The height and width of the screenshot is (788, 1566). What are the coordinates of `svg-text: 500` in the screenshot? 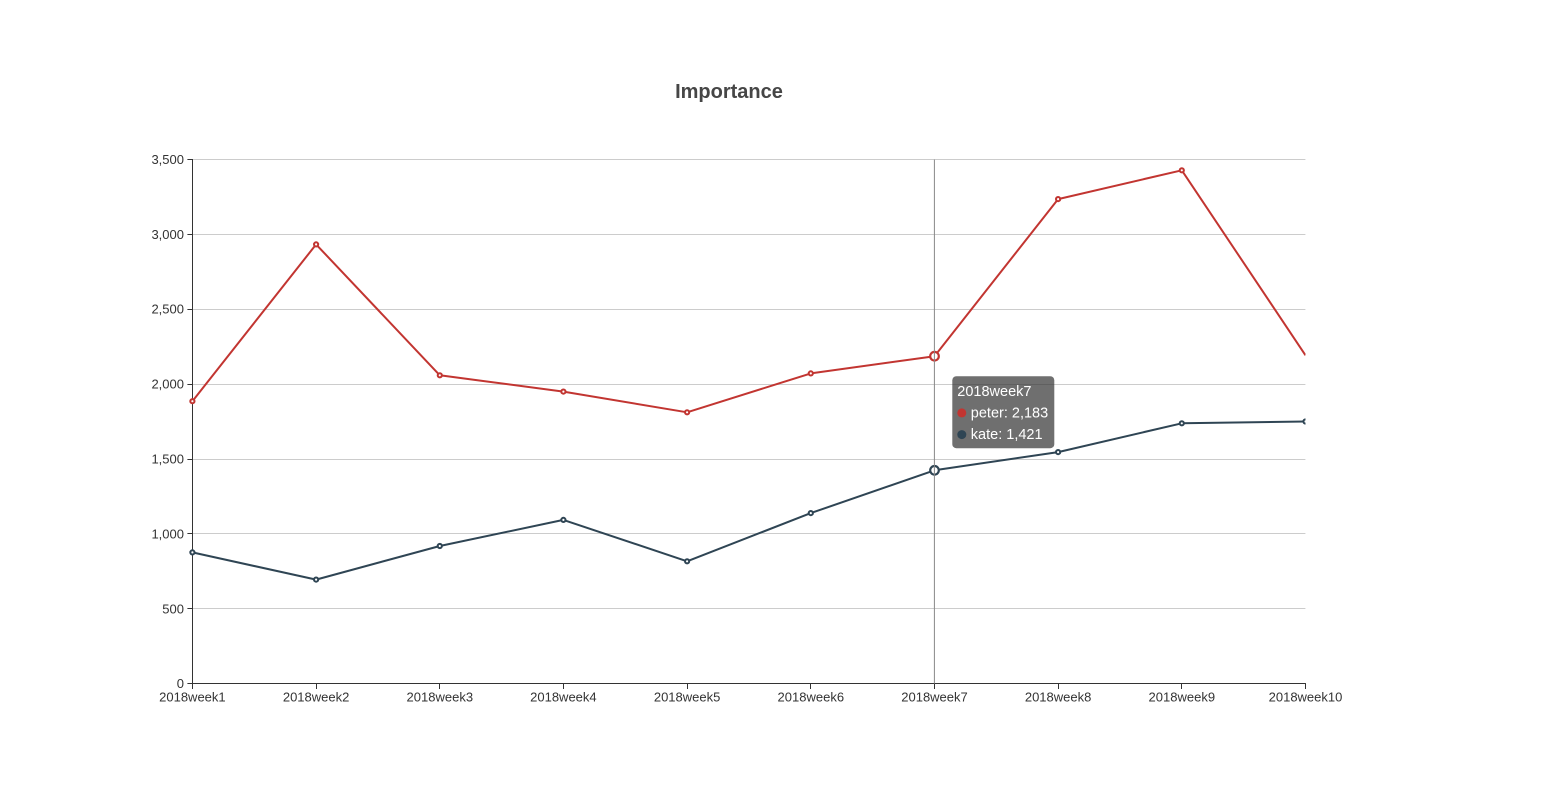 It's located at (173, 608).